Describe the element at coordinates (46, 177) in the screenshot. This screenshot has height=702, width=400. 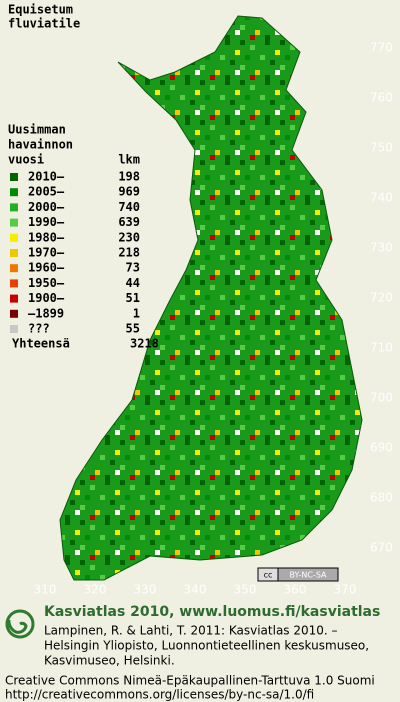
I see `legend-label: 2010–` at that location.